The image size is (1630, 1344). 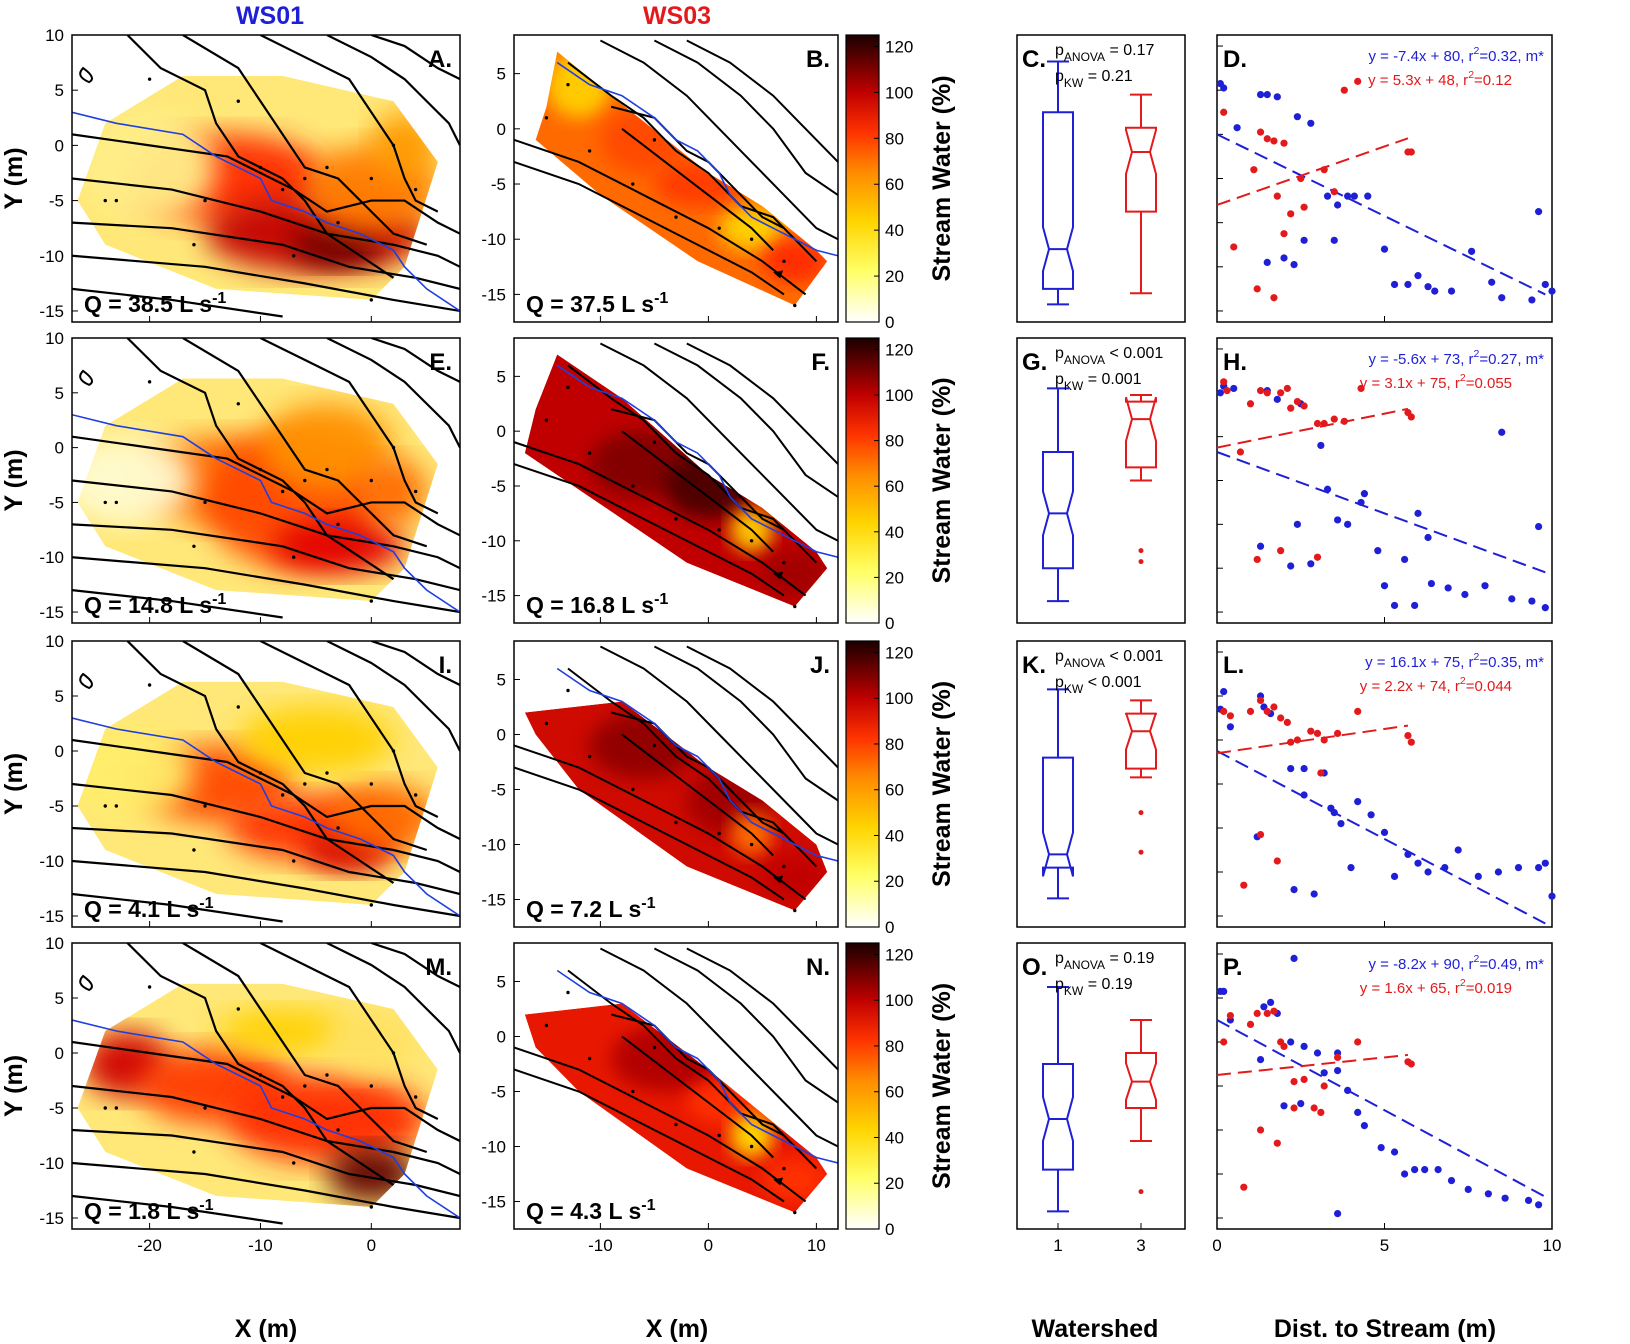 I want to click on colorbar-tick-label: 20, so click(x=894, y=577).